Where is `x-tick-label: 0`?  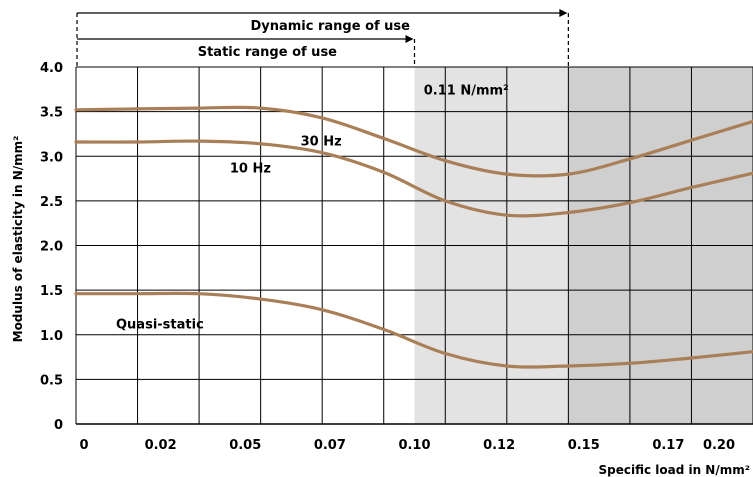
x-tick-label: 0 is located at coordinates (83, 445).